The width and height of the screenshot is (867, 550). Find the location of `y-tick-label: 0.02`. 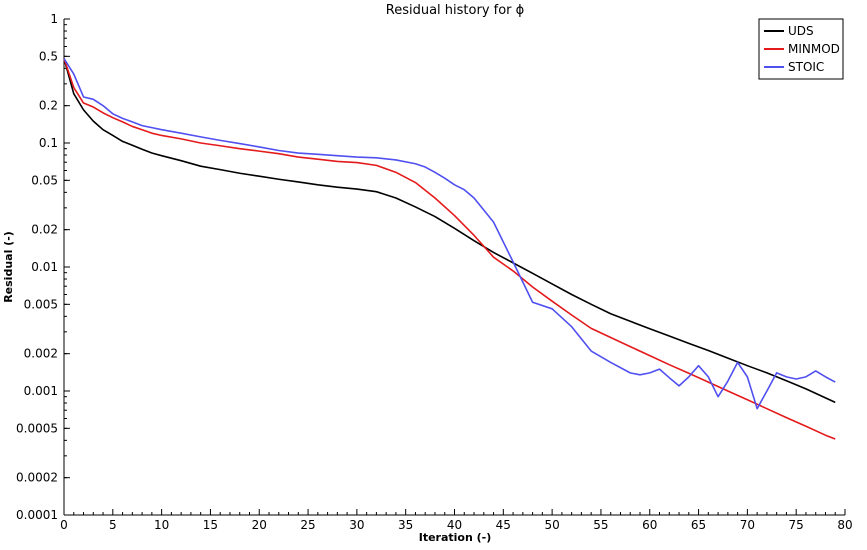

y-tick-label: 0.02 is located at coordinates (44, 230).